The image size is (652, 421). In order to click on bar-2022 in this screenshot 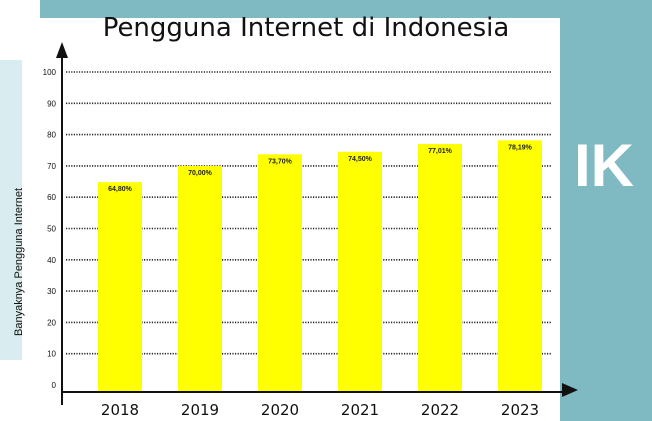, I will do `click(440, 267)`.